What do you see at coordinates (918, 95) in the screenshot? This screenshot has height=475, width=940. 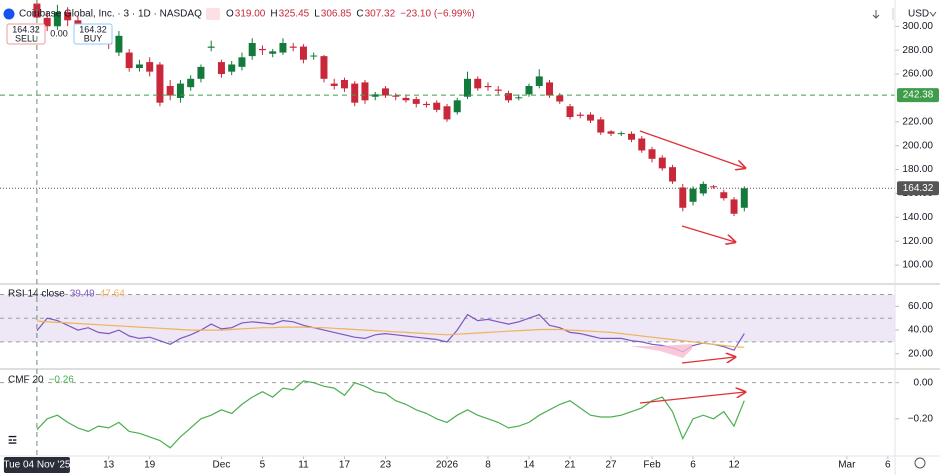 I see `price-tag` at bounding box center [918, 95].